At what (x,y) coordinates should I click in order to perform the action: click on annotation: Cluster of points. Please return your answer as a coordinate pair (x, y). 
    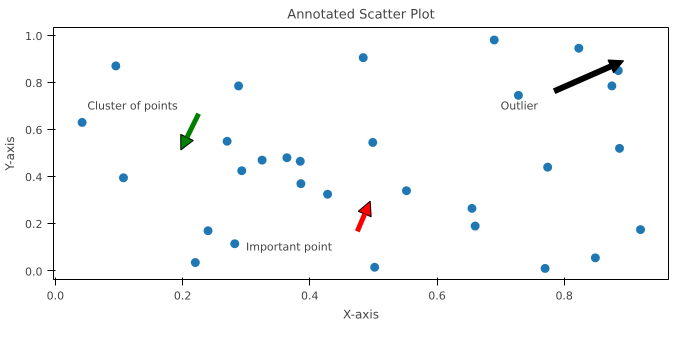
    Looking at the image, I should click on (132, 105).